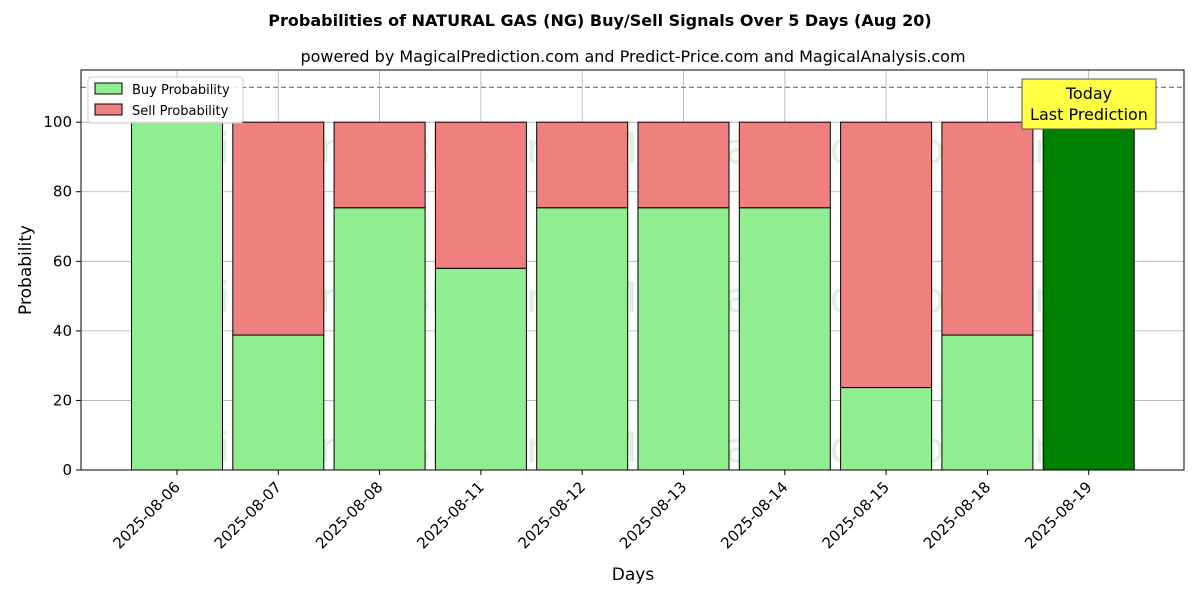 The height and width of the screenshot is (600, 1200). What do you see at coordinates (180, 111) in the screenshot?
I see `legend-label-sell: Sell Probability` at bounding box center [180, 111].